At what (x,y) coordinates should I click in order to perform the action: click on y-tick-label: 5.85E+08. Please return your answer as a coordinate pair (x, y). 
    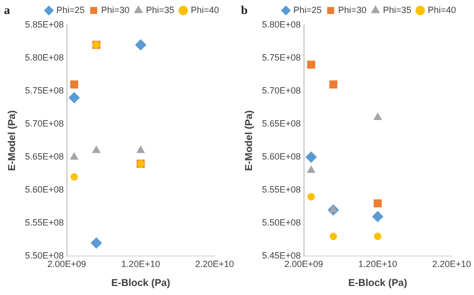
    Looking at the image, I should click on (44, 24).